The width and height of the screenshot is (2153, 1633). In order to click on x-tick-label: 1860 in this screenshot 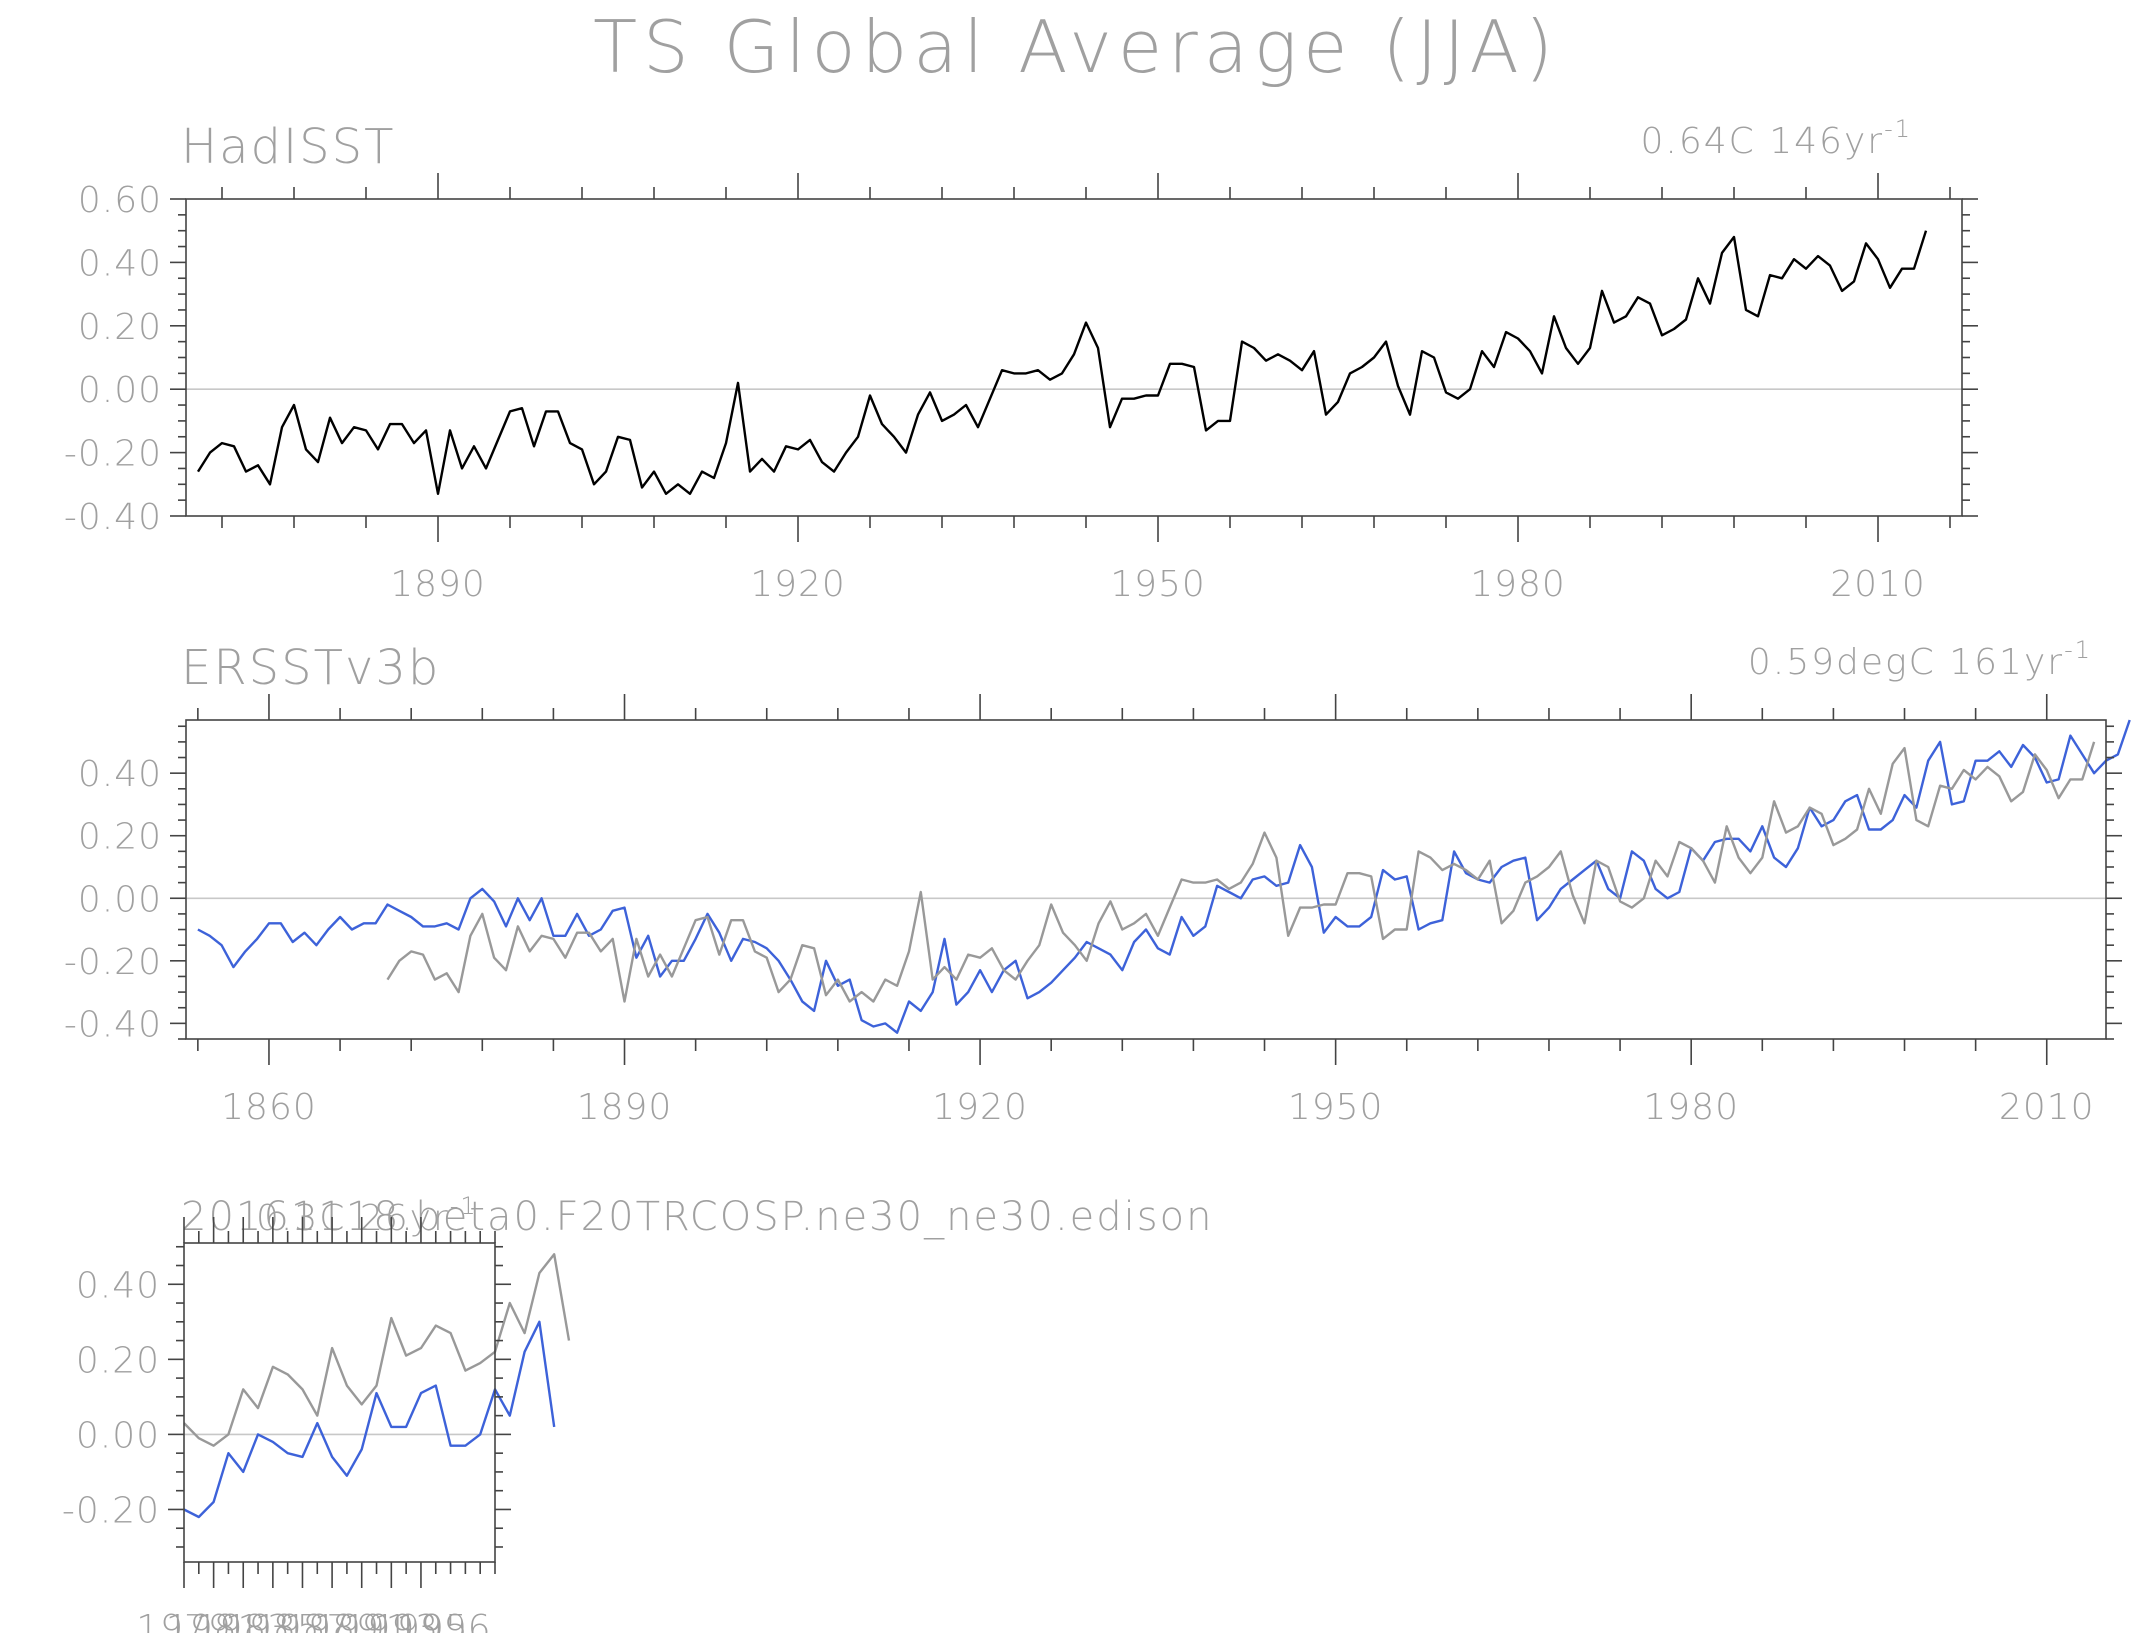, I will do `click(269, 1107)`.